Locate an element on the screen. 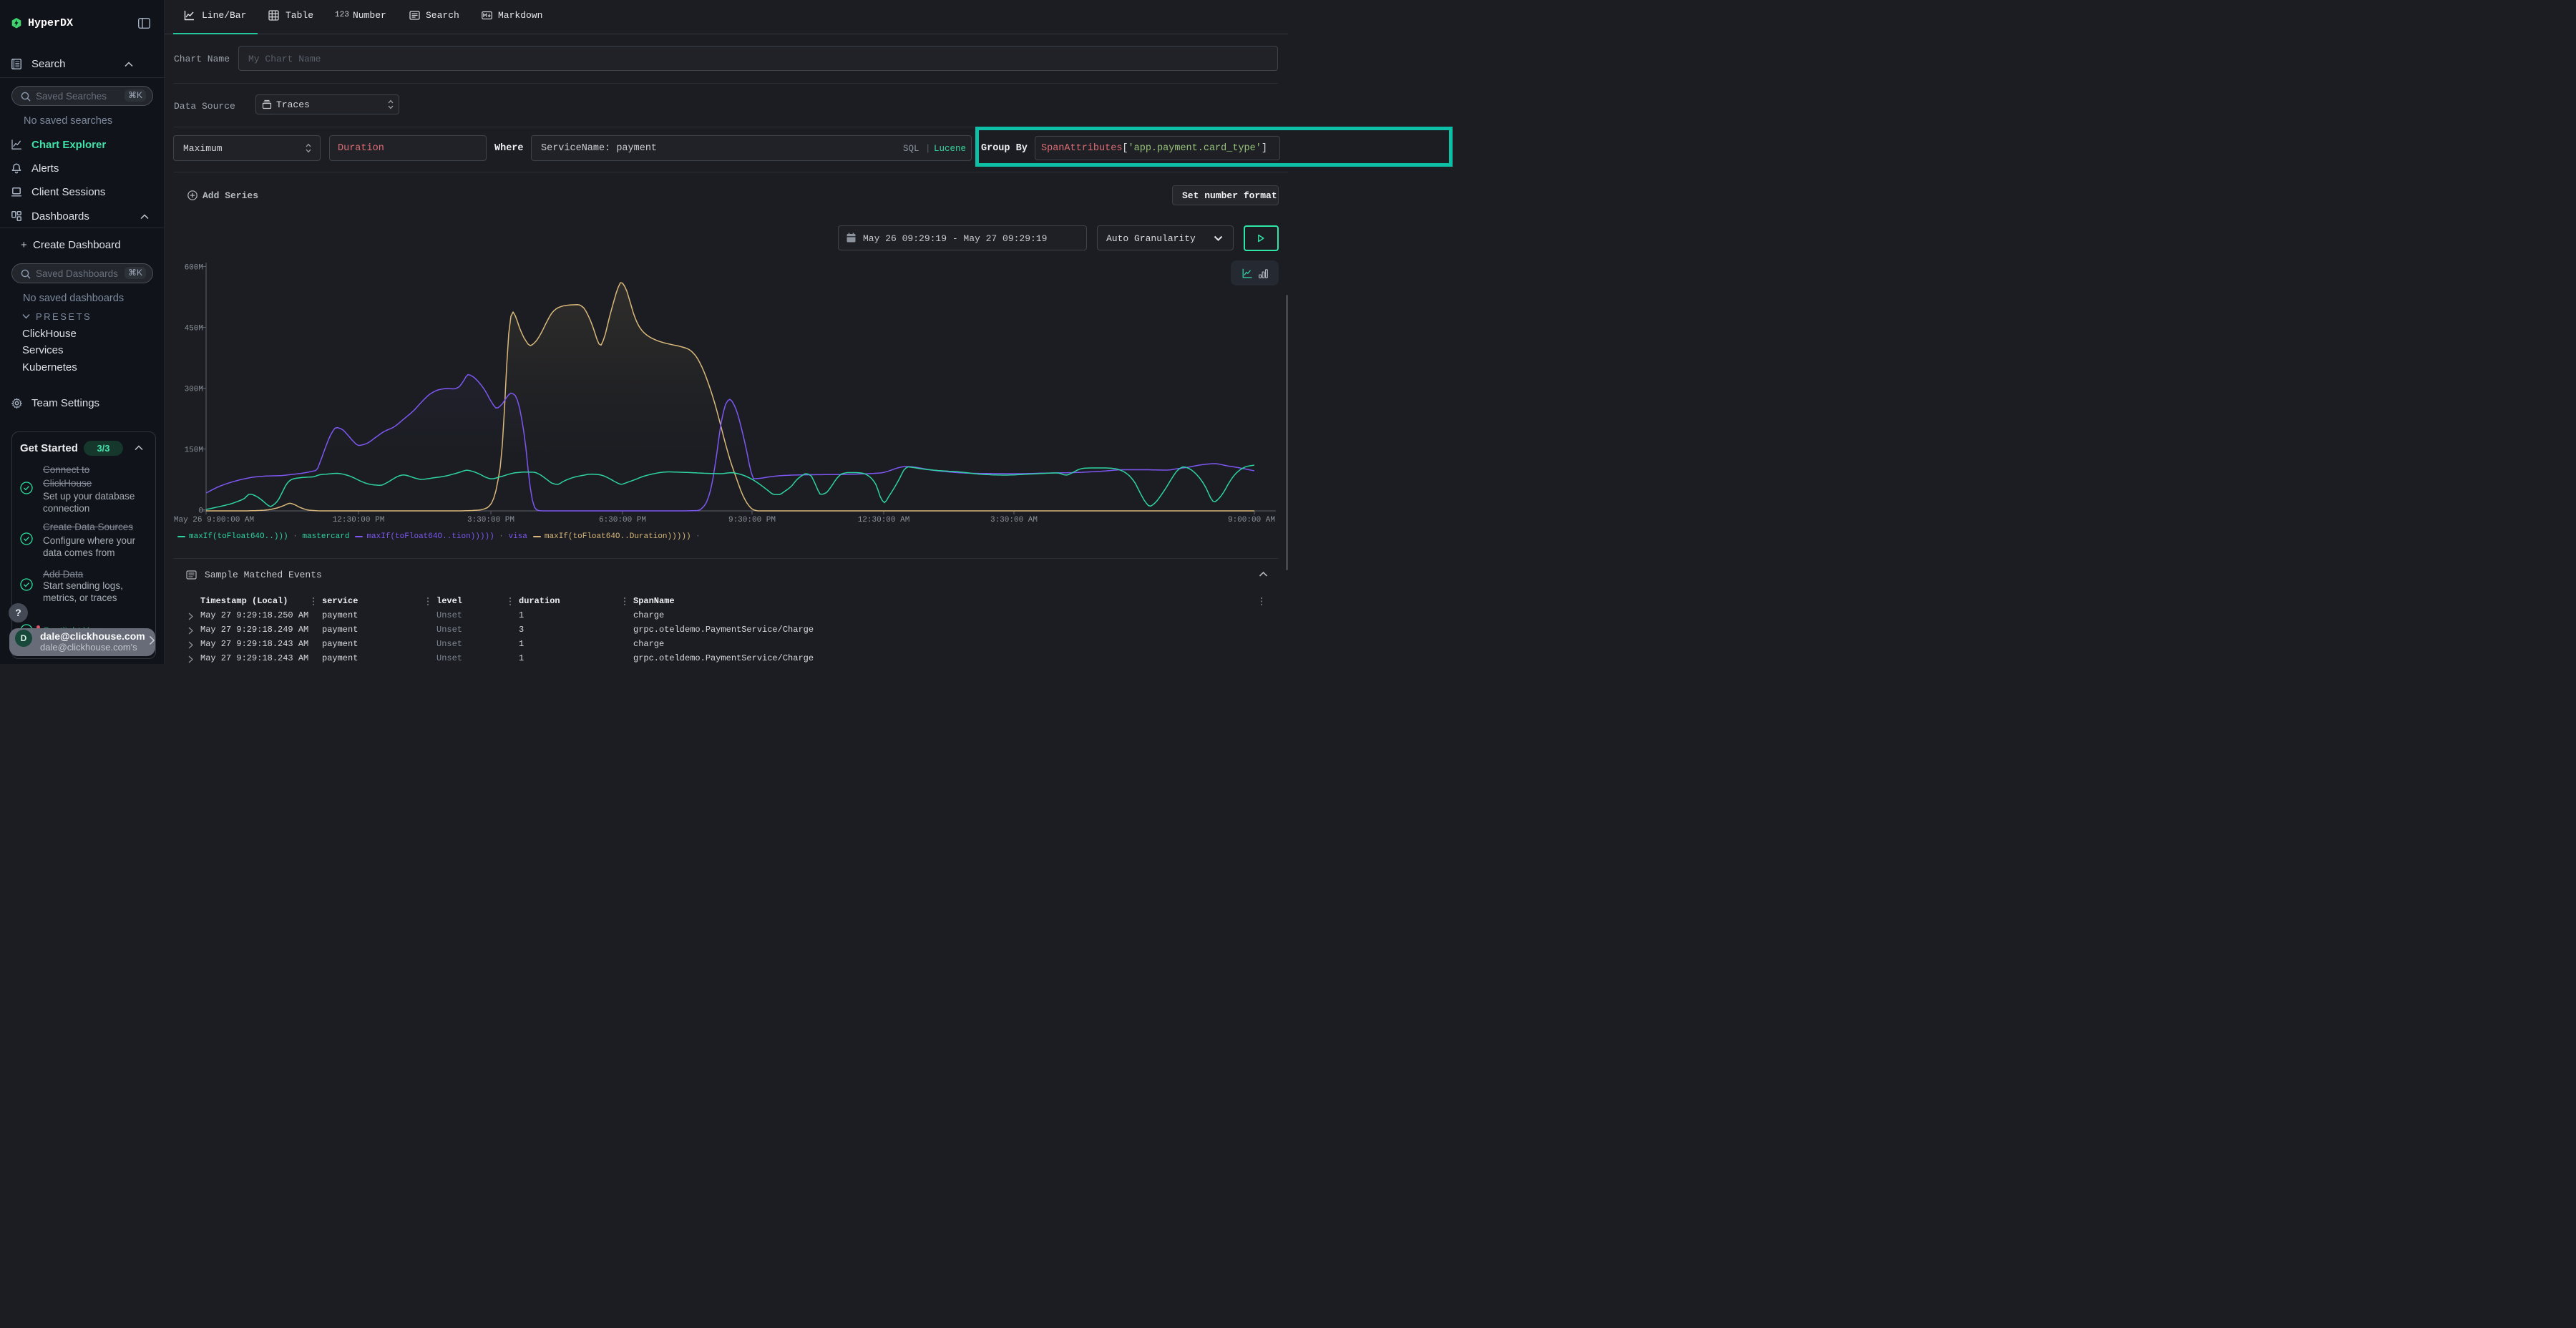 The height and width of the screenshot is (1328, 2576). svg-text: 12:30:00 PM is located at coordinates (359, 520).